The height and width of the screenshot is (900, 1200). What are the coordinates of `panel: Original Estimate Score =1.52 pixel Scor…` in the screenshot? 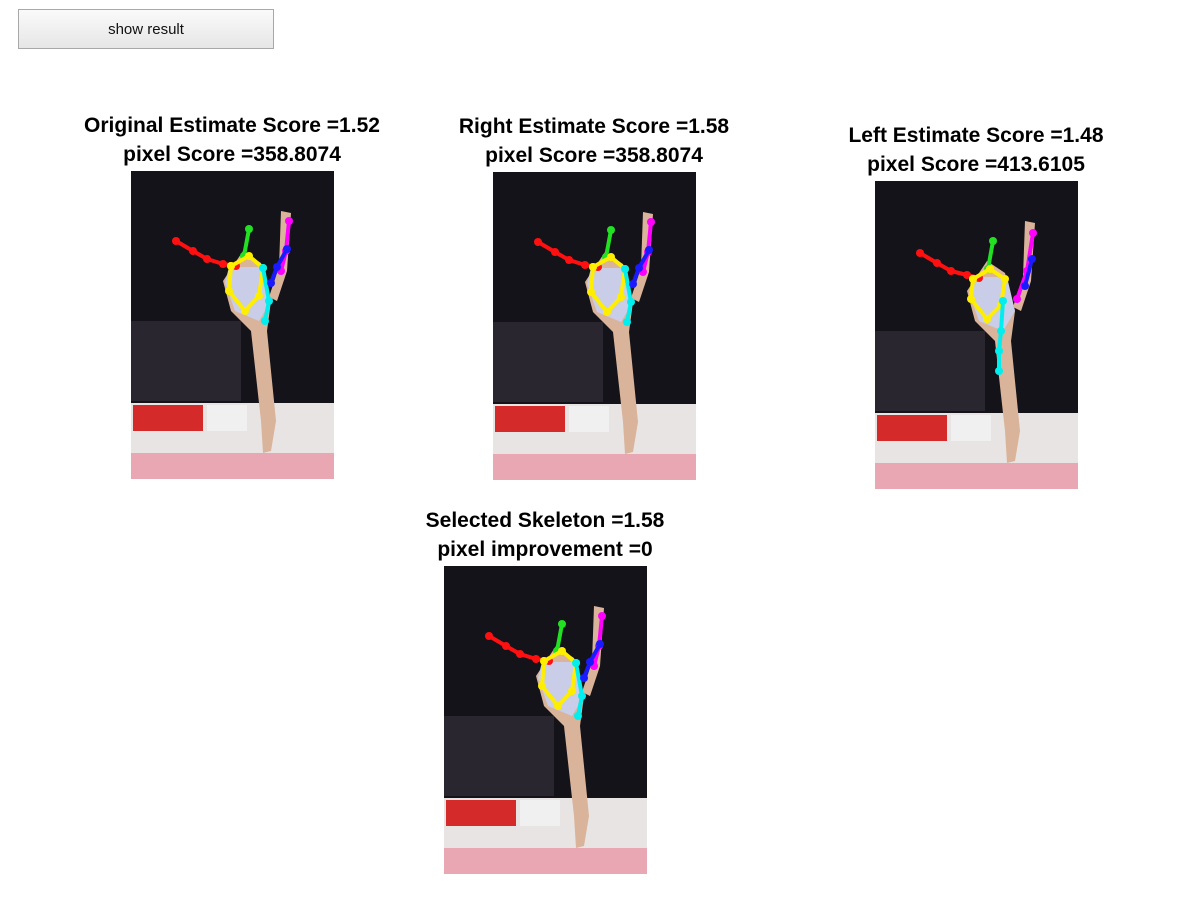 It's located at (232, 295).